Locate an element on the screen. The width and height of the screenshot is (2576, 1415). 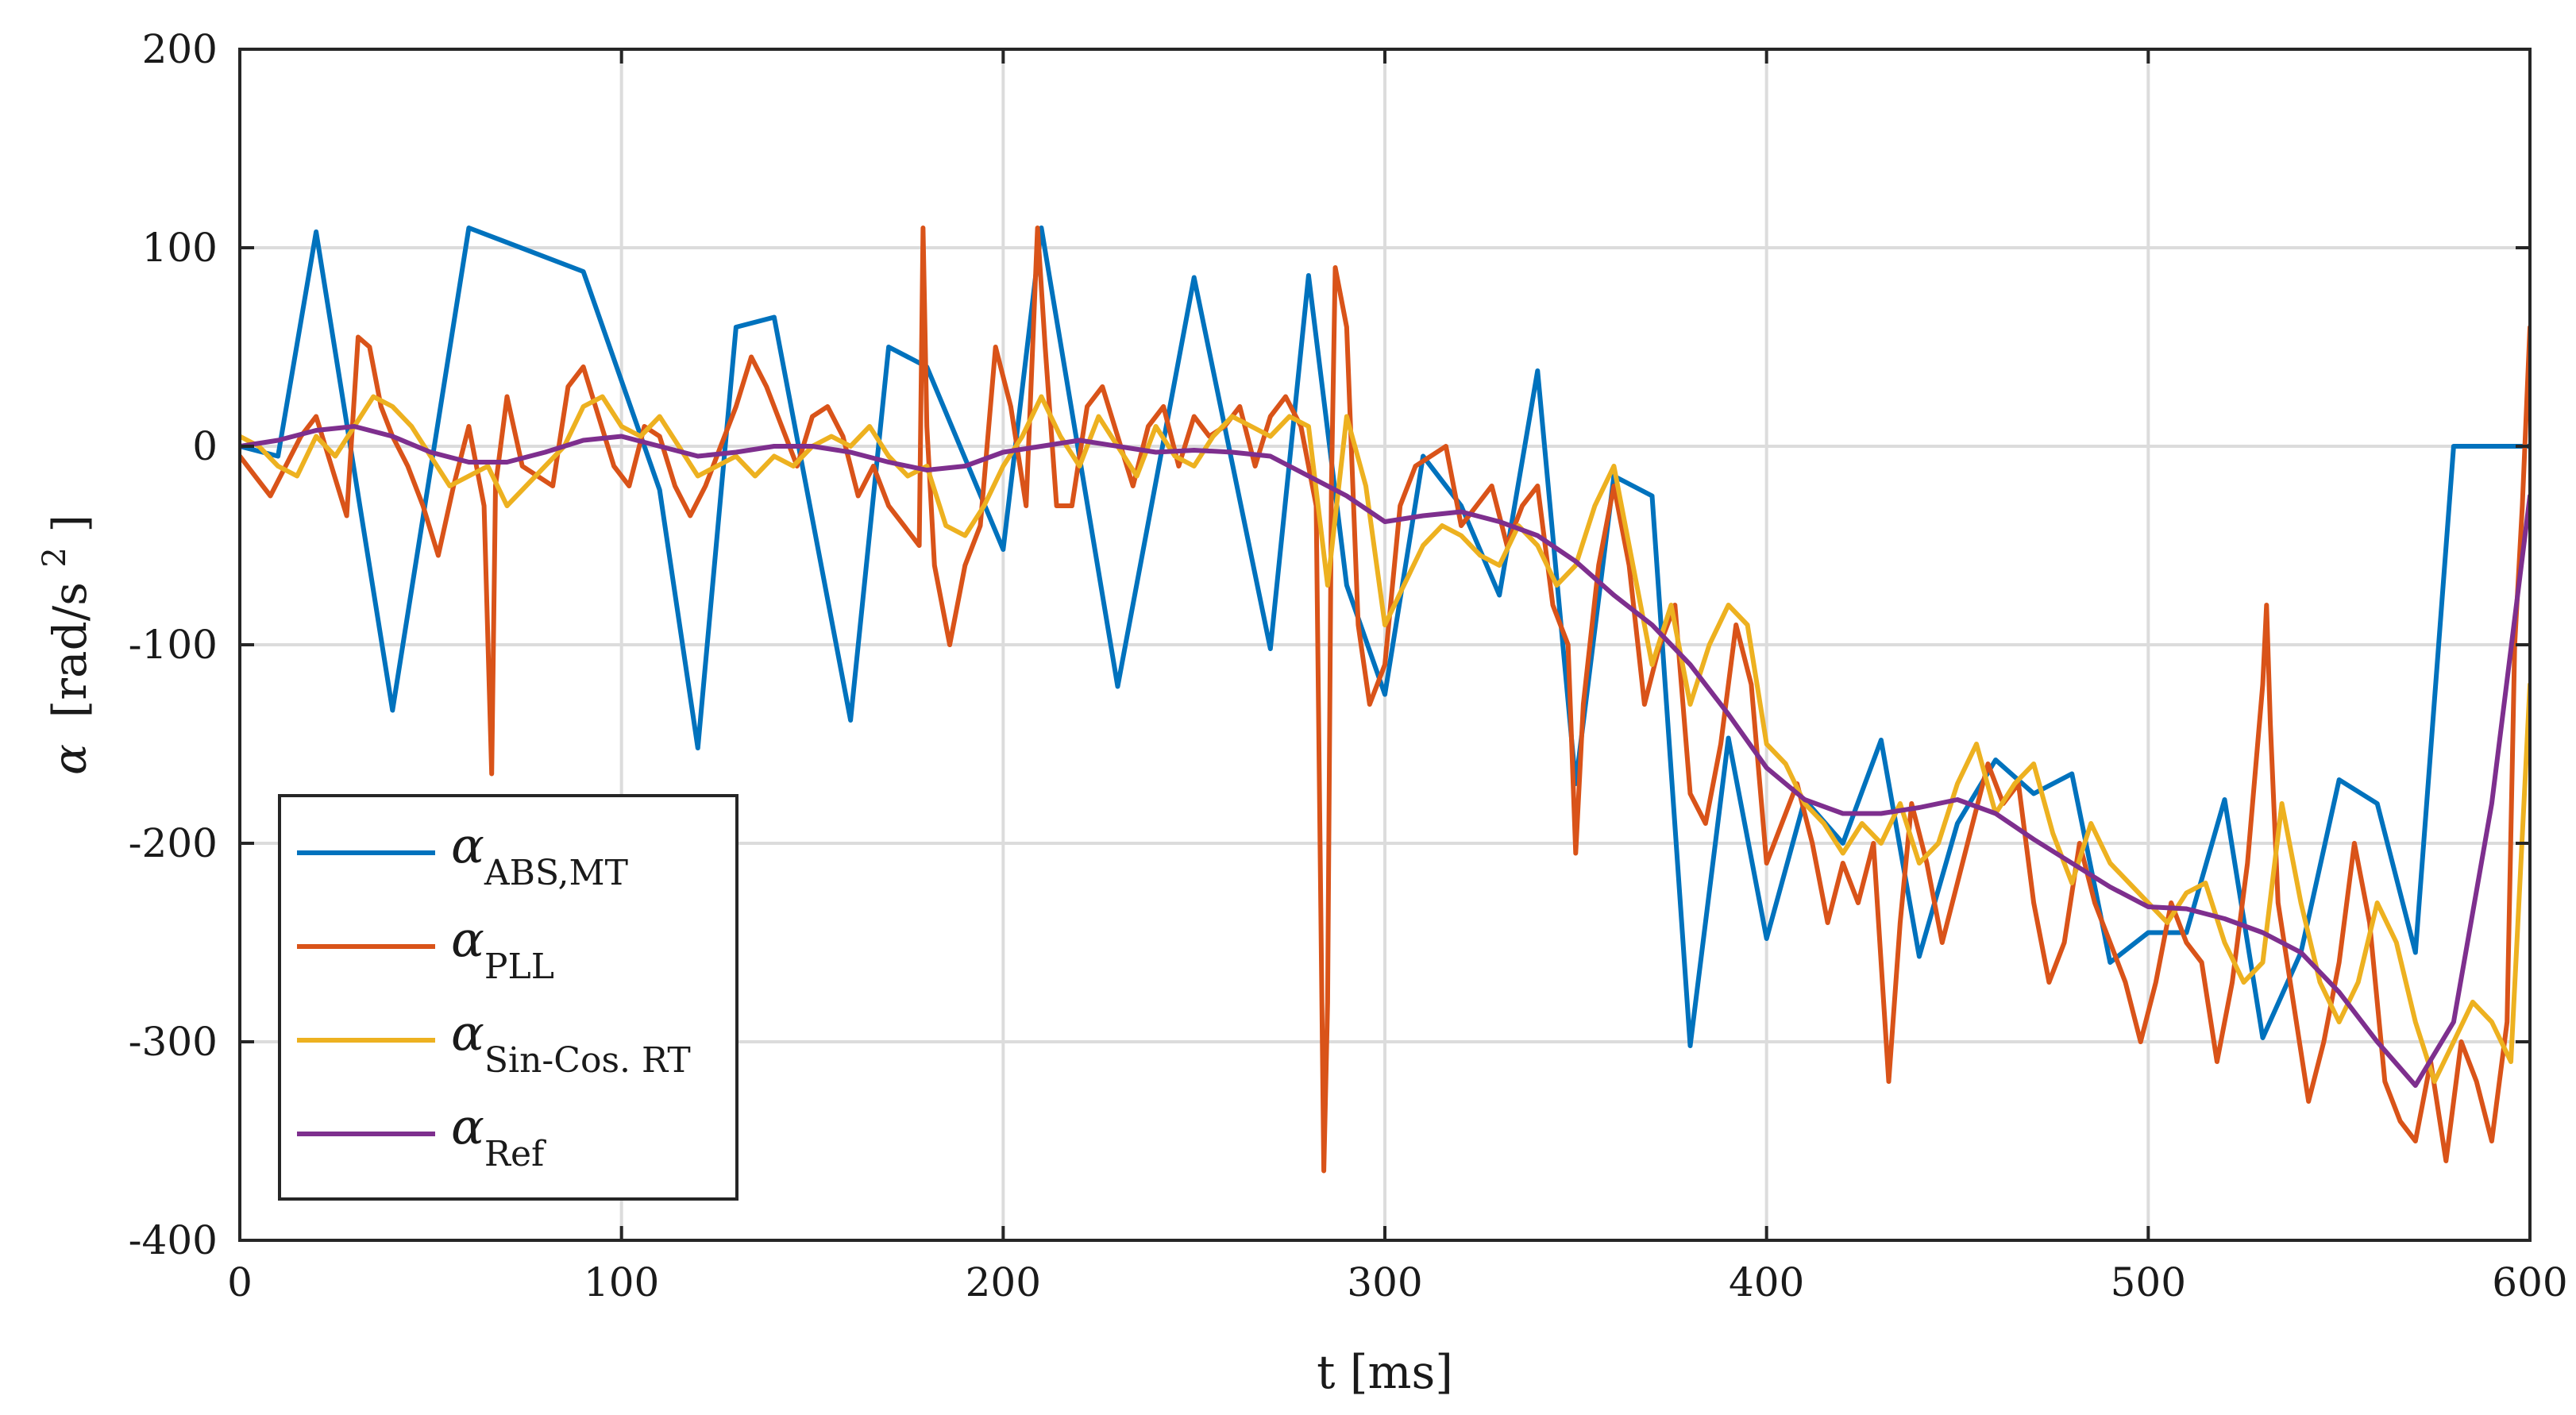
legend-subscript: Sin-Cos. RT is located at coordinates (587, 1060).